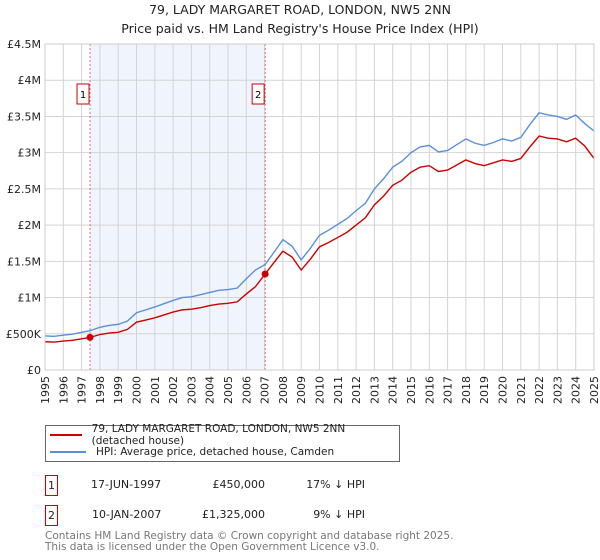 Image resolution: width=600 pixels, height=560 pixels. What do you see at coordinates (137, 390) in the screenshot?
I see `x-tick-label: 2000` at bounding box center [137, 390].